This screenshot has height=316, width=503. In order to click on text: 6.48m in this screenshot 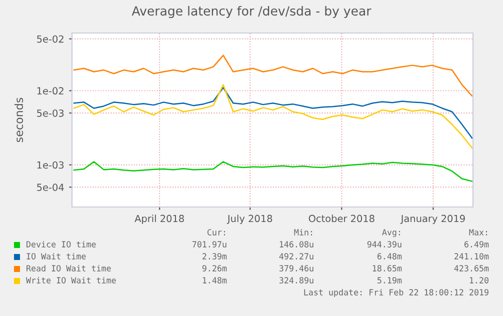, I will do `click(389, 256)`.